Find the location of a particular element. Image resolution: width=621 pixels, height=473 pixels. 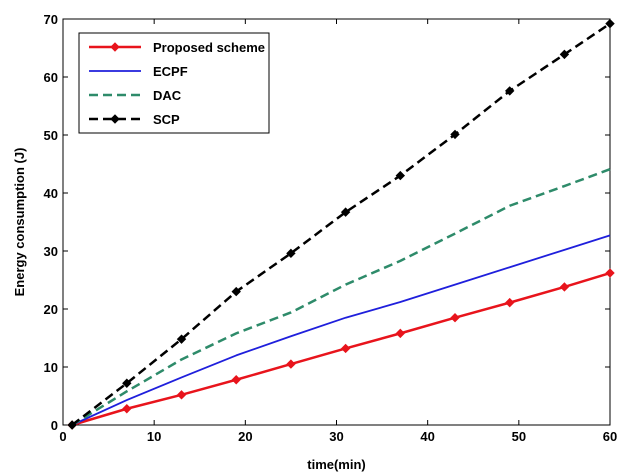

legend-entry: SCP is located at coordinates (134, 119).